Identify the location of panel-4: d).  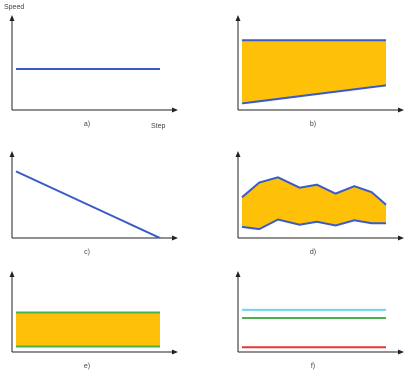
(319, 203).